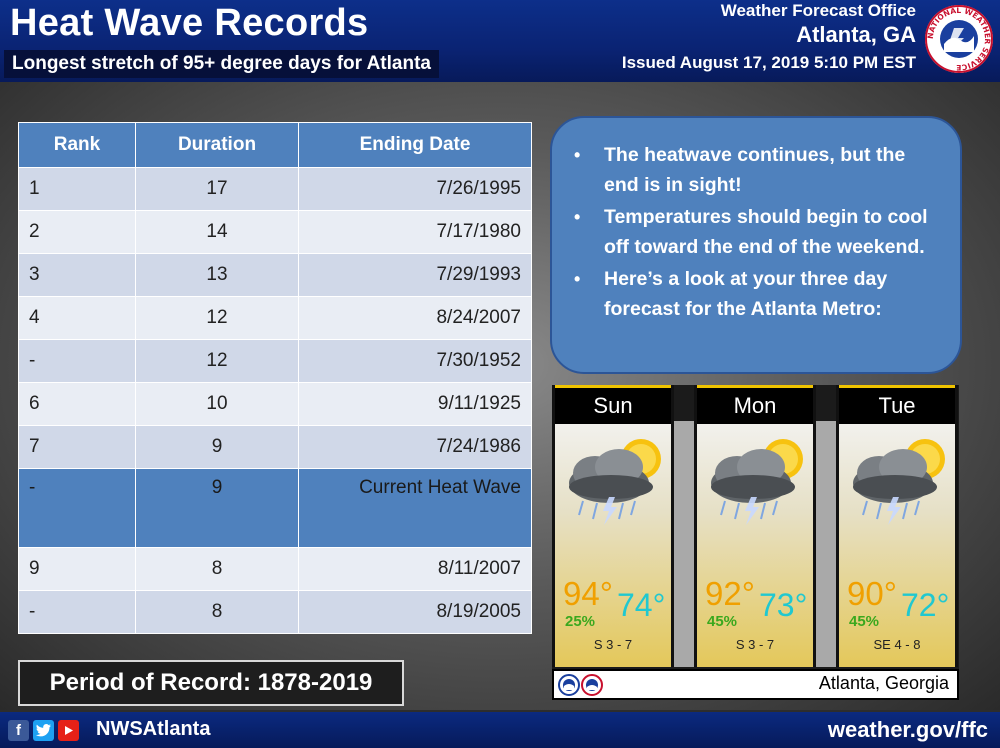 Image resolution: width=1000 pixels, height=748 pixels. What do you see at coordinates (415, 275) in the screenshot?
I see `ending-date-cell: 7/29/1993` at bounding box center [415, 275].